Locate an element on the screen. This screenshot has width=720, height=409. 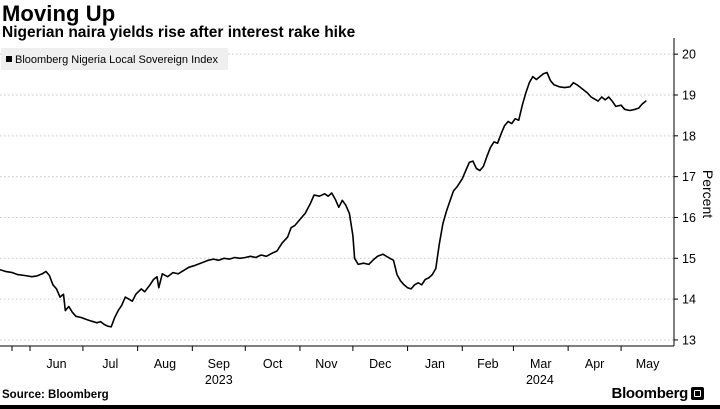
x-tick-label: Jan is located at coordinates (435, 364).